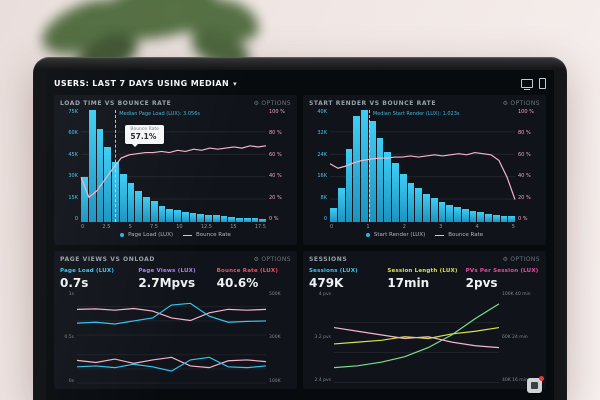 This screenshot has height=400, width=600. What do you see at coordinates (414, 166) in the screenshot?
I see `median-line: Median Start Render (LUX): 1.023s` at bounding box center [414, 166].